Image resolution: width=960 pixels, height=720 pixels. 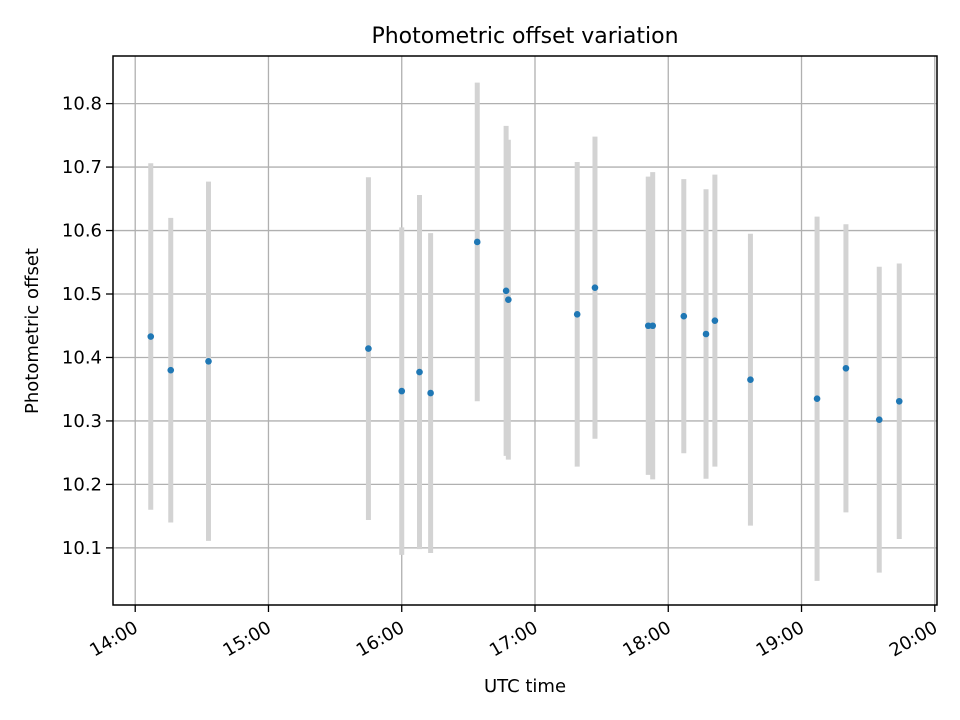 I want to click on chart-title: Photometric offset variation, so click(x=524, y=36).